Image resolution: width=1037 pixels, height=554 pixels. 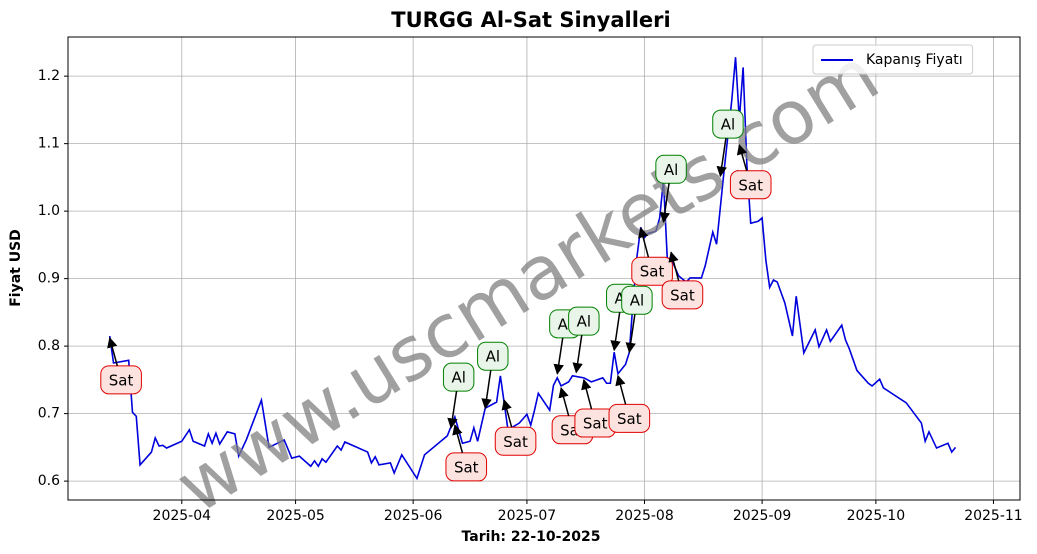 I want to click on y-tick-label: 0.6, so click(x=49, y=481).